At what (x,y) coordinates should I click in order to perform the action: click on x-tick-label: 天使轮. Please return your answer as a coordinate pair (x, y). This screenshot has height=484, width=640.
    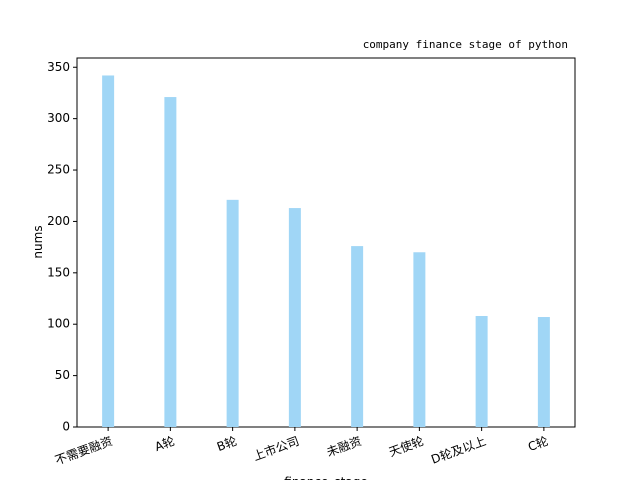
    Looking at the image, I should click on (406, 446).